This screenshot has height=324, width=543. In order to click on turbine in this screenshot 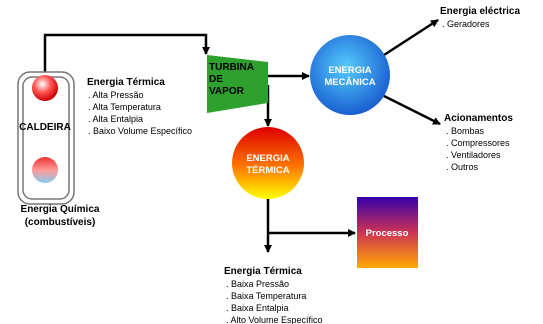, I will do `click(237, 84)`.